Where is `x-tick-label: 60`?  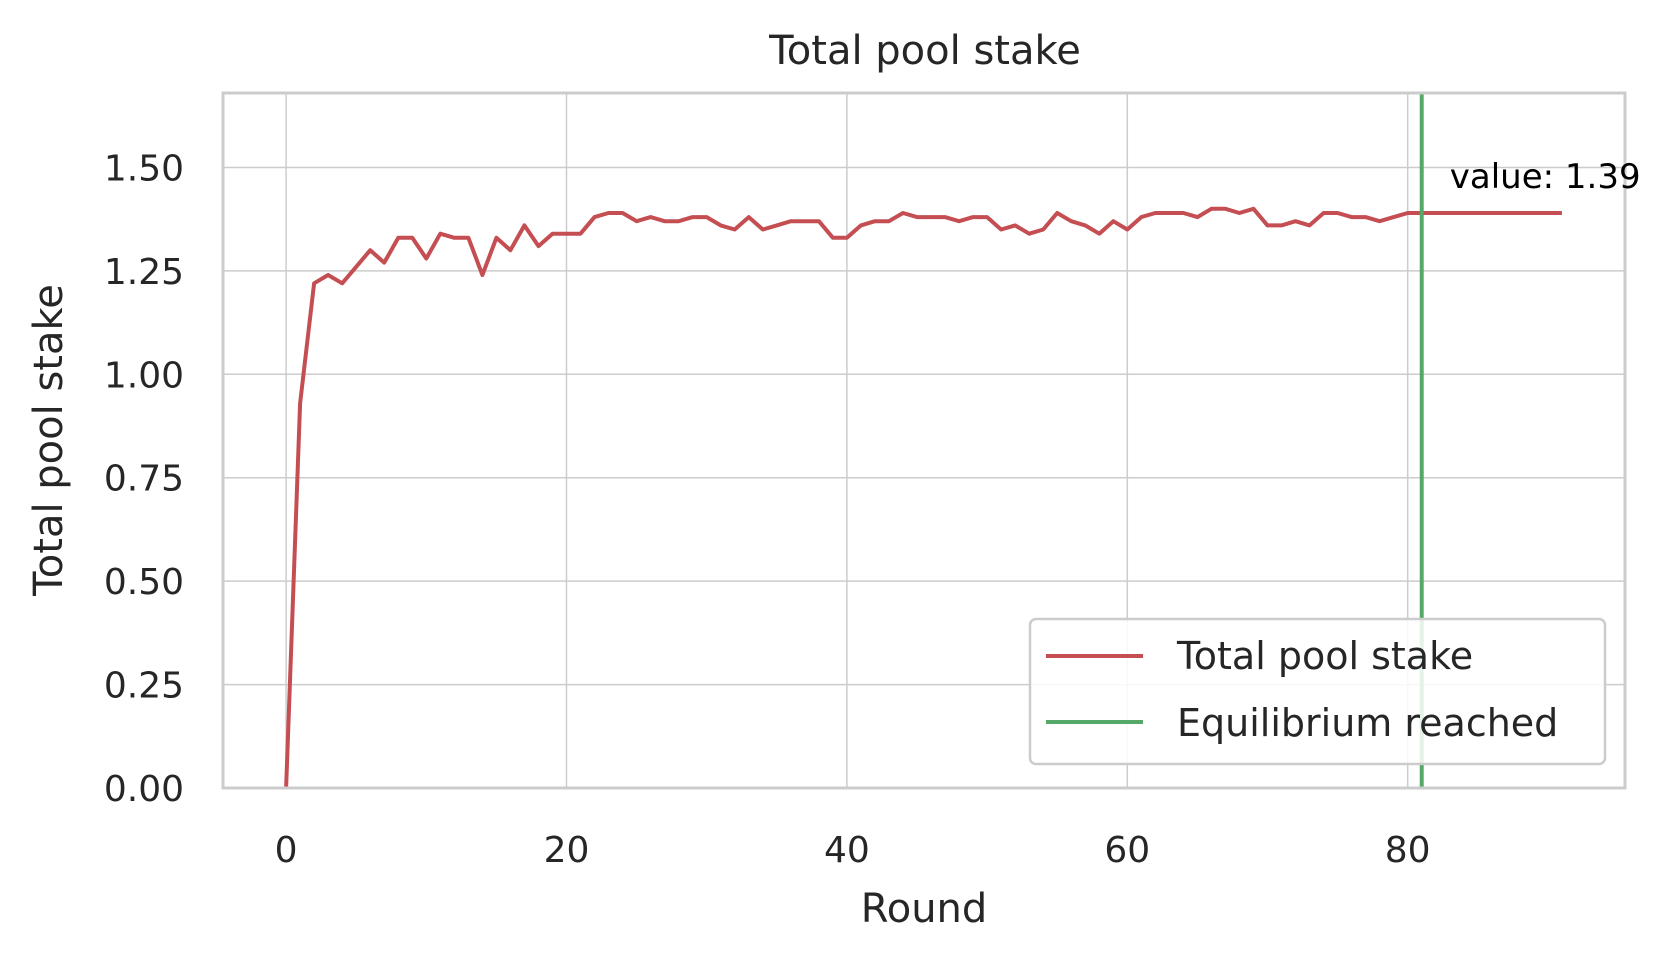 x-tick-label: 60 is located at coordinates (1127, 850).